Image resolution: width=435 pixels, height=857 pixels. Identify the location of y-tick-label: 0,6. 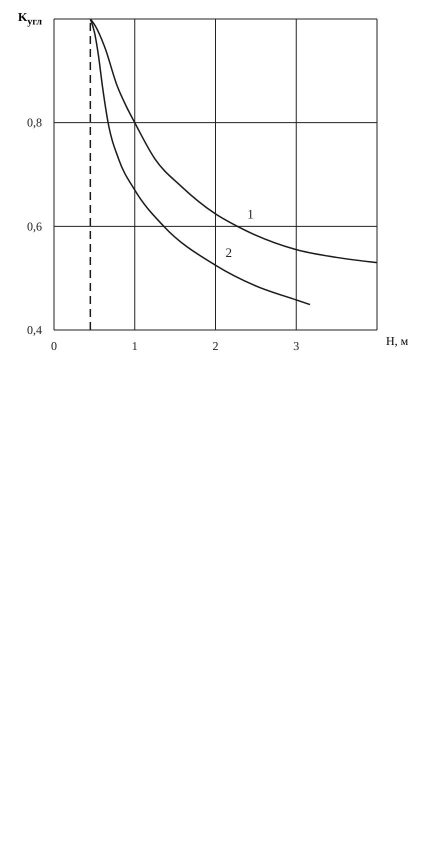
(34, 226).